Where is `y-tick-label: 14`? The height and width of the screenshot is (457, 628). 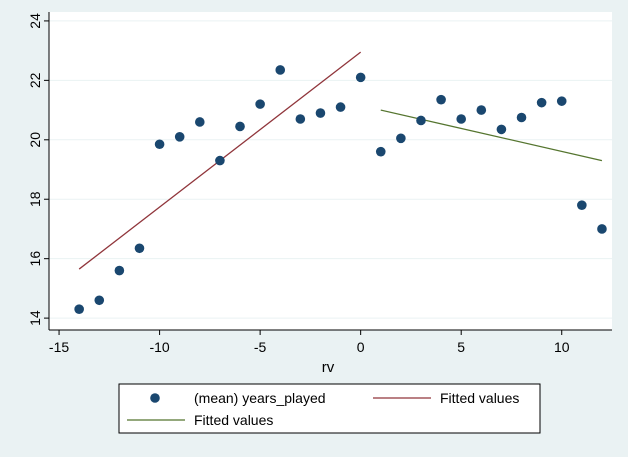
y-tick-label: 14 is located at coordinates (35, 318).